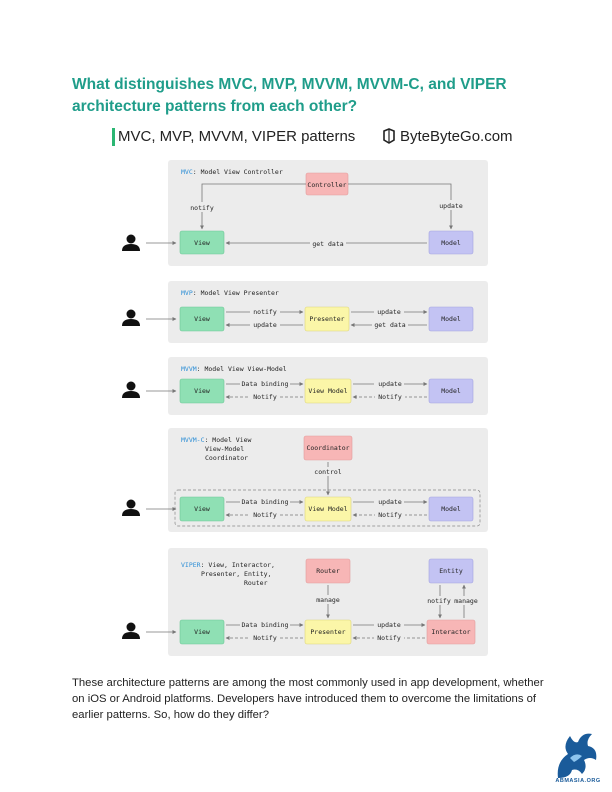  I want to click on mvc-update-label: update, so click(451, 206).